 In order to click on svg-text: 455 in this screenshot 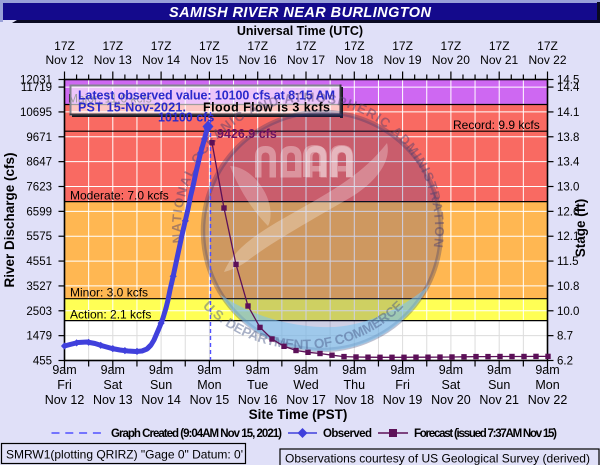, I will do `click(42, 362)`.